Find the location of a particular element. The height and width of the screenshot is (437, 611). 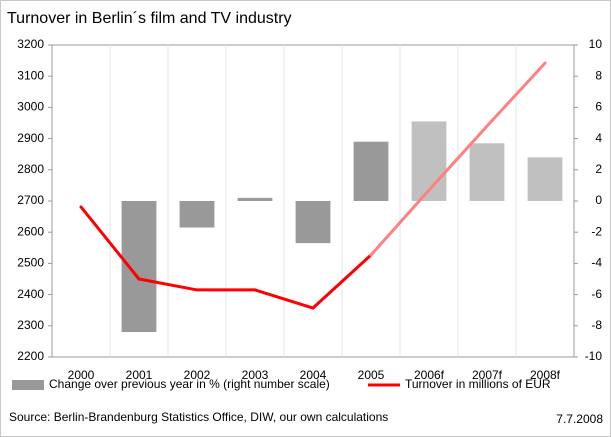

y-tick-label: 2900 is located at coordinates (30, 138).